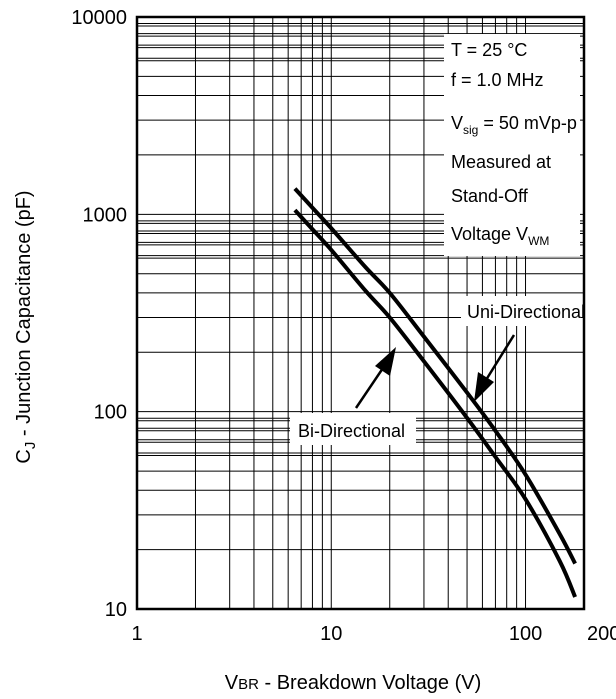 This screenshot has width=616, height=699. What do you see at coordinates (500, 357) in the screenshot?
I see `uni-directional-arrow-line` at bounding box center [500, 357].